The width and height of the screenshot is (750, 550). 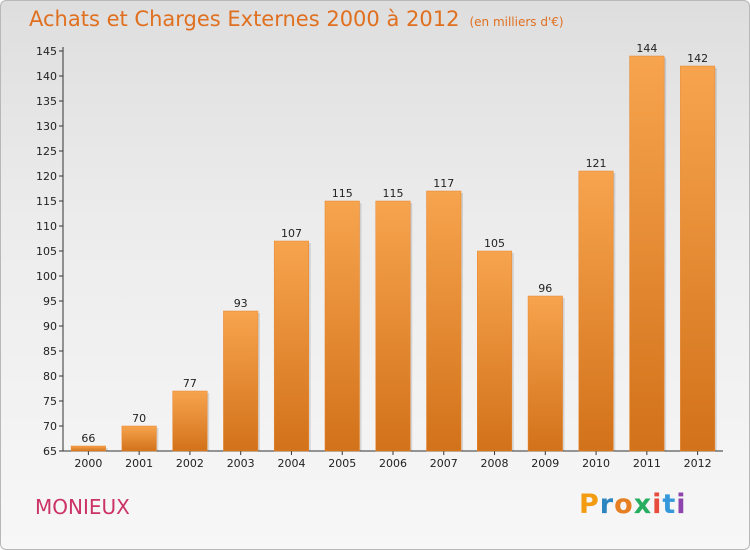 What do you see at coordinates (190, 421) in the screenshot?
I see `bar-2002` at bounding box center [190, 421].